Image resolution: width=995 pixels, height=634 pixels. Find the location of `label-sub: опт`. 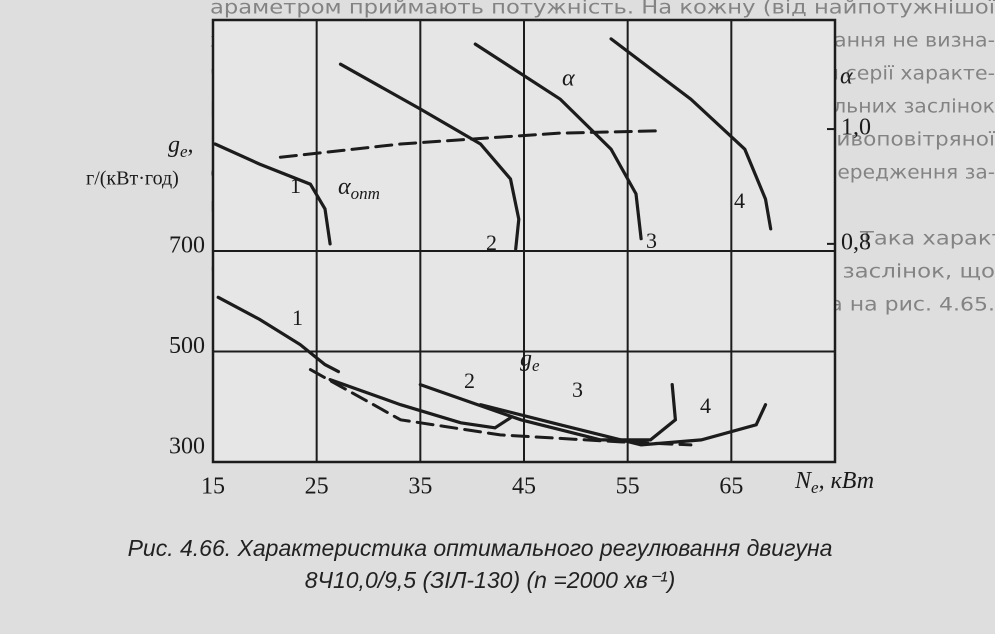

label-sub: опт is located at coordinates (365, 193).